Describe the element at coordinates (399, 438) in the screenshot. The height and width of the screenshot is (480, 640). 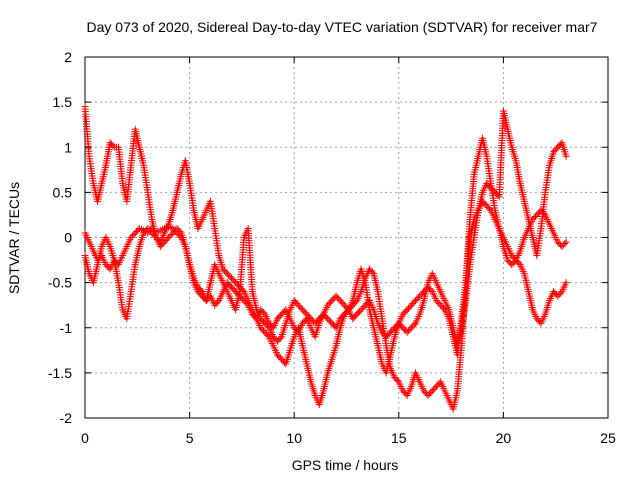
I see `x-tick-label: 15` at that location.